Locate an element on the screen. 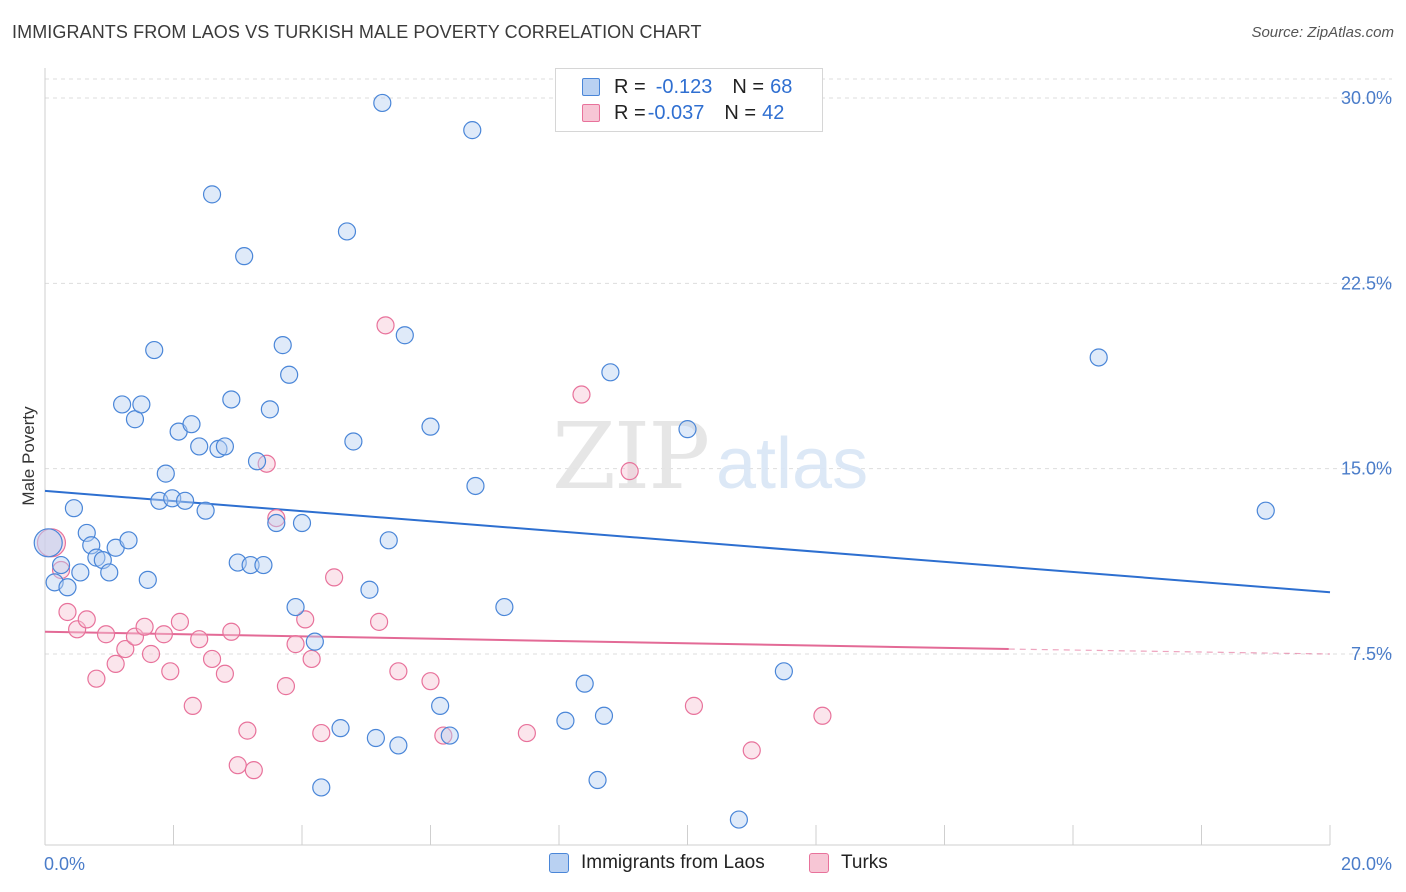  legend-label-turks: Turks is located at coordinates (864, 862).